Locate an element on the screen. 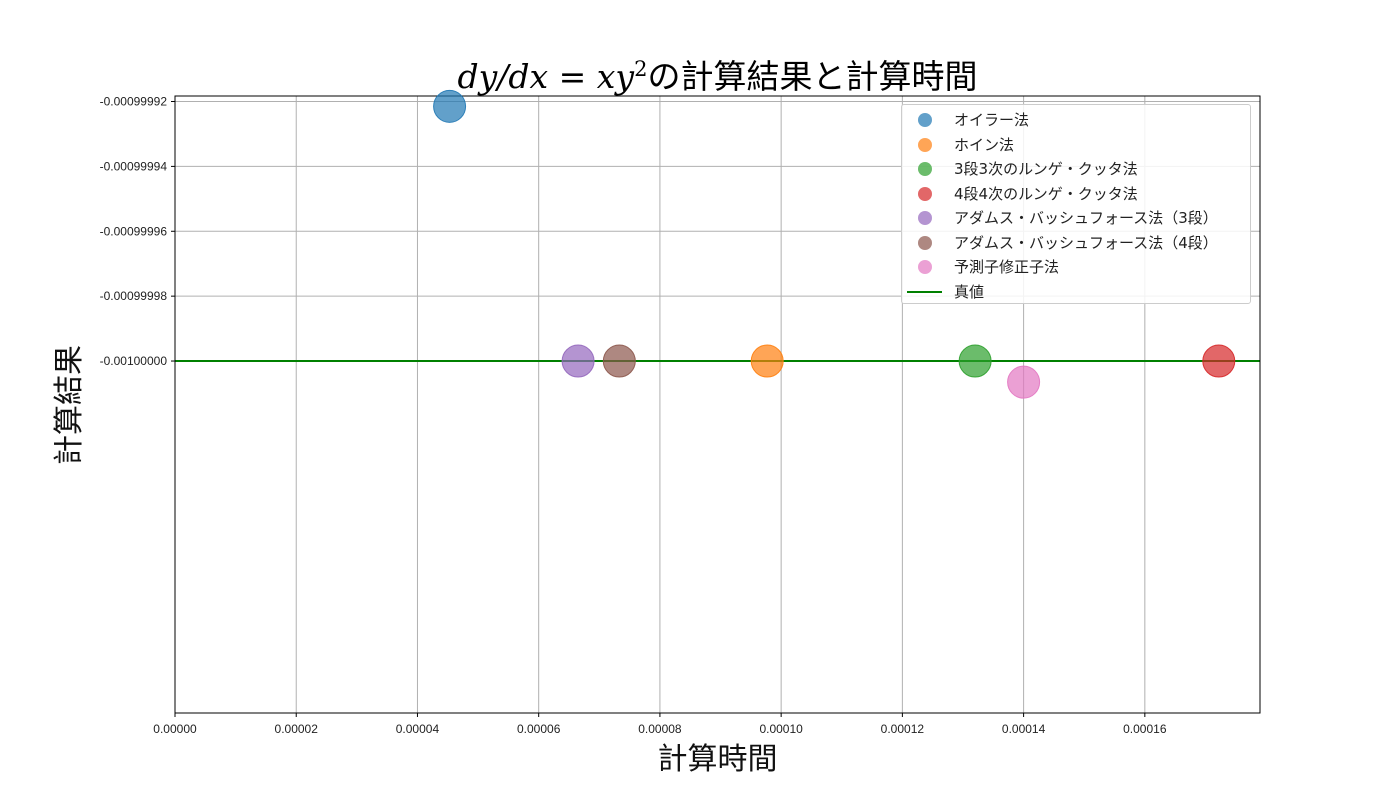 The image size is (1400, 800). x-tick-label: 0.00012 is located at coordinates (903, 729).